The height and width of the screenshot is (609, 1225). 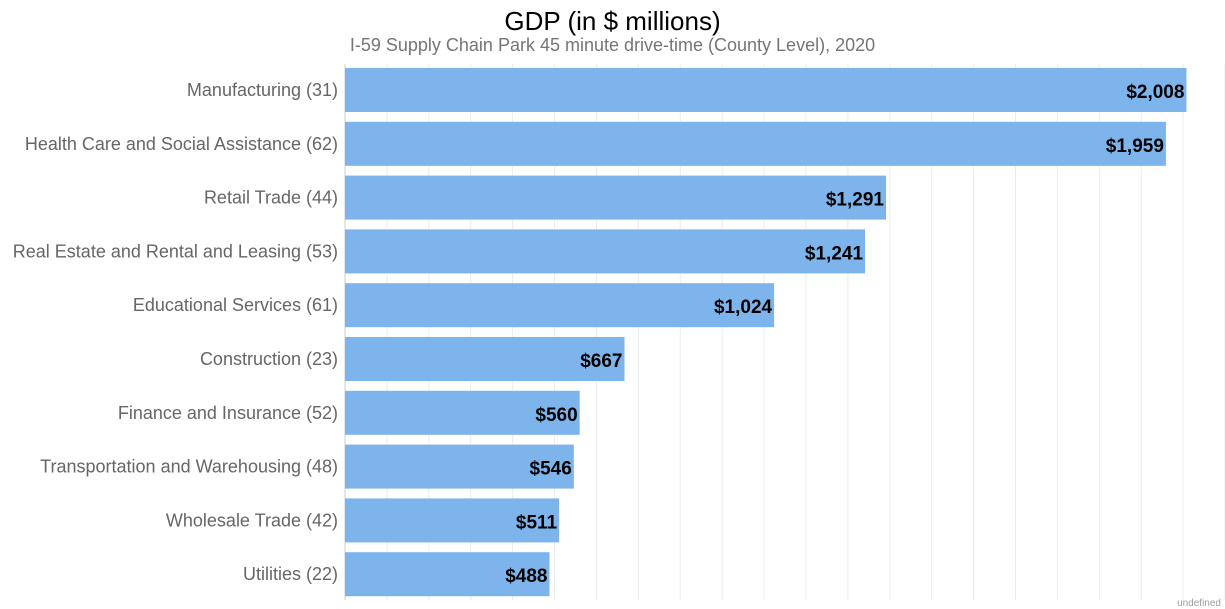 I want to click on category-label: Retail Trade (44), so click(x=271, y=198).